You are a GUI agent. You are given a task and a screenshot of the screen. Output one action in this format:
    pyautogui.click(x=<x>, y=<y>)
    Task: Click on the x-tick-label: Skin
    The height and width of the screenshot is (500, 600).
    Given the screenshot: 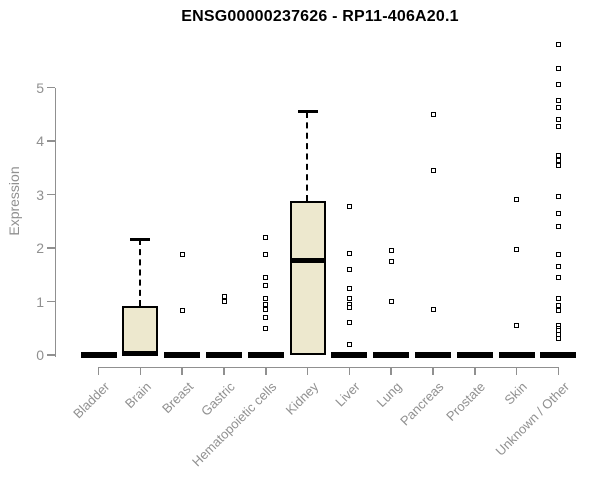 What is the action you would take?
    pyautogui.click(x=516, y=393)
    